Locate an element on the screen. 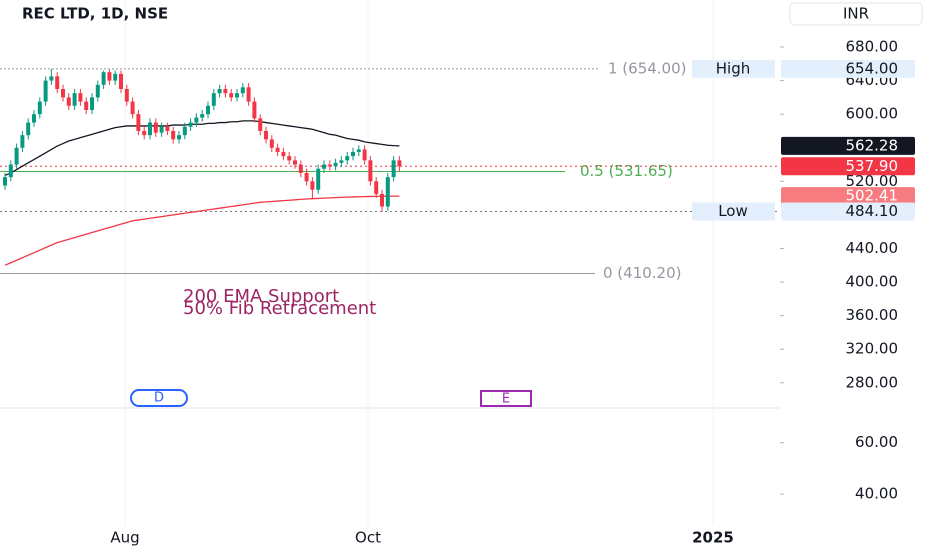 The image size is (932, 550). marker: E is located at coordinates (506, 399).